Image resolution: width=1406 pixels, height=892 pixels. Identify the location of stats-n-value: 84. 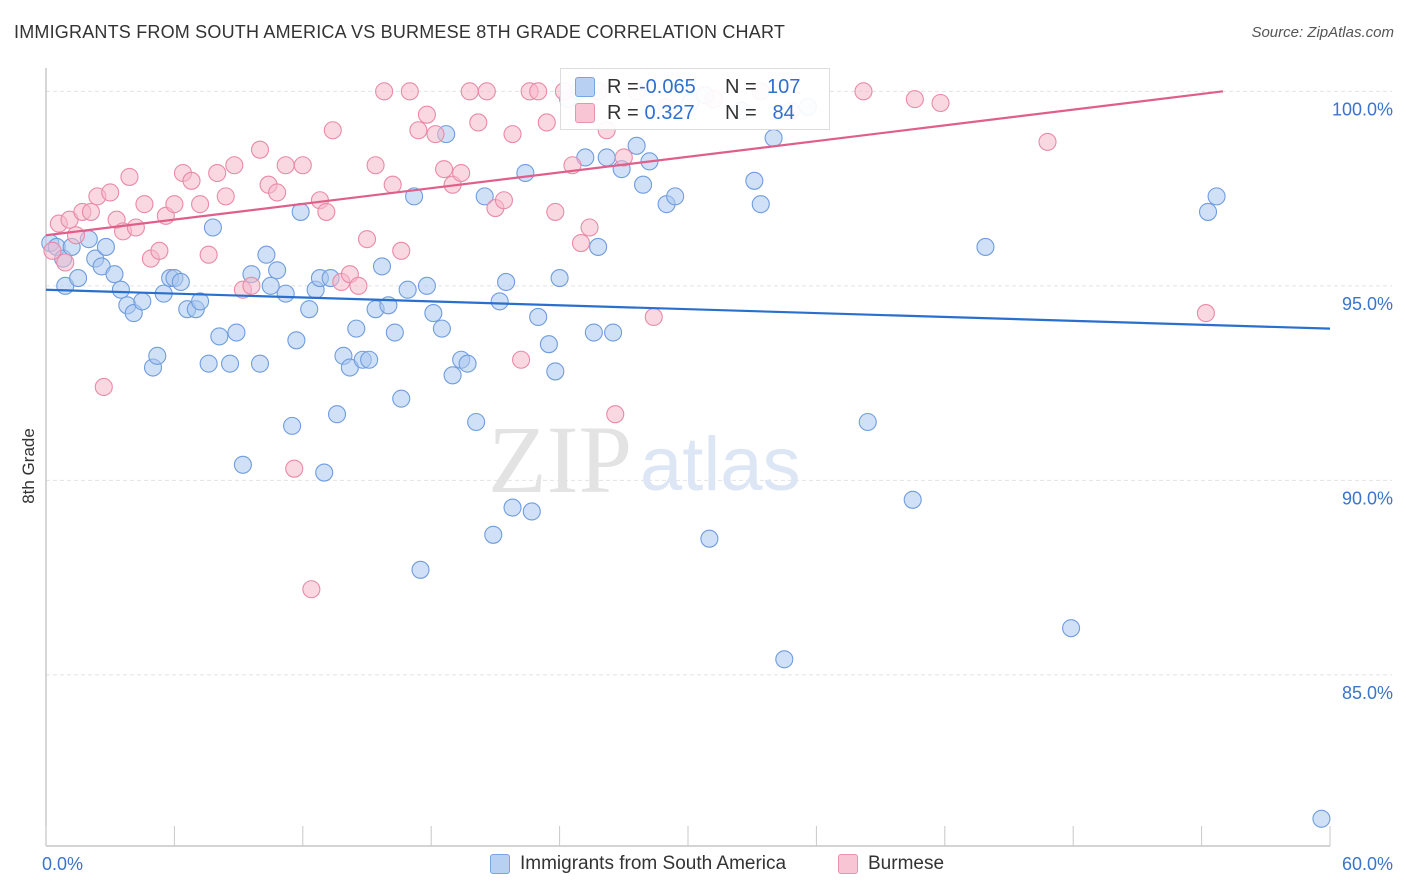
(781, 112).